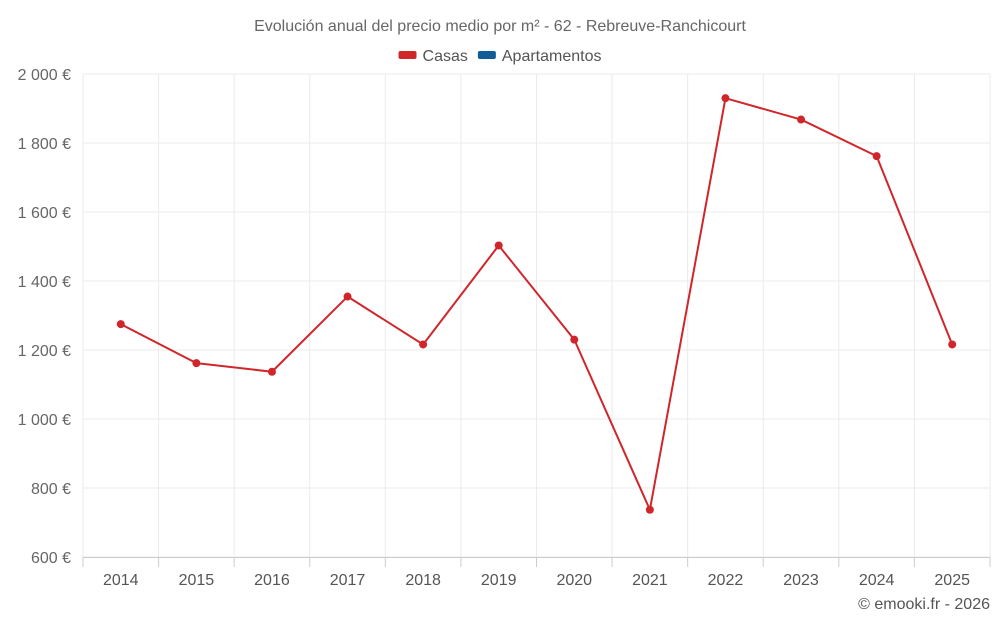  What do you see at coordinates (574, 580) in the screenshot?
I see `x-tick-label: 2020` at bounding box center [574, 580].